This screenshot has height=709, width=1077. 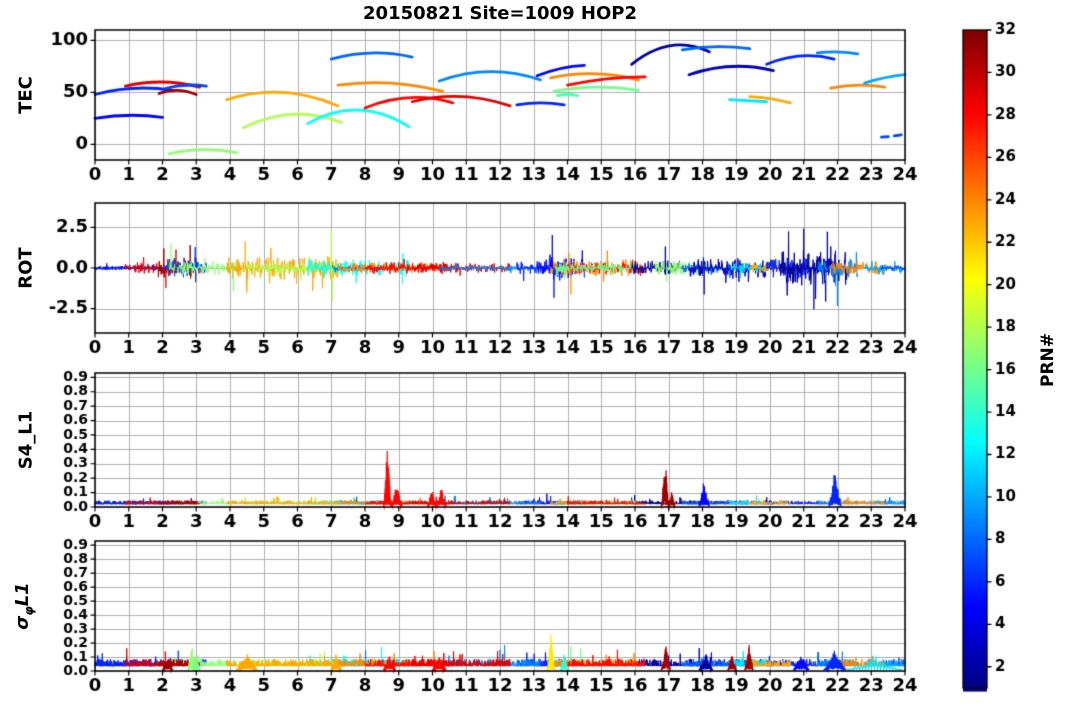 What do you see at coordinates (26, 268) in the screenshot?
I see `rot-axis-label: ROT` at bounding box center [26, 268].